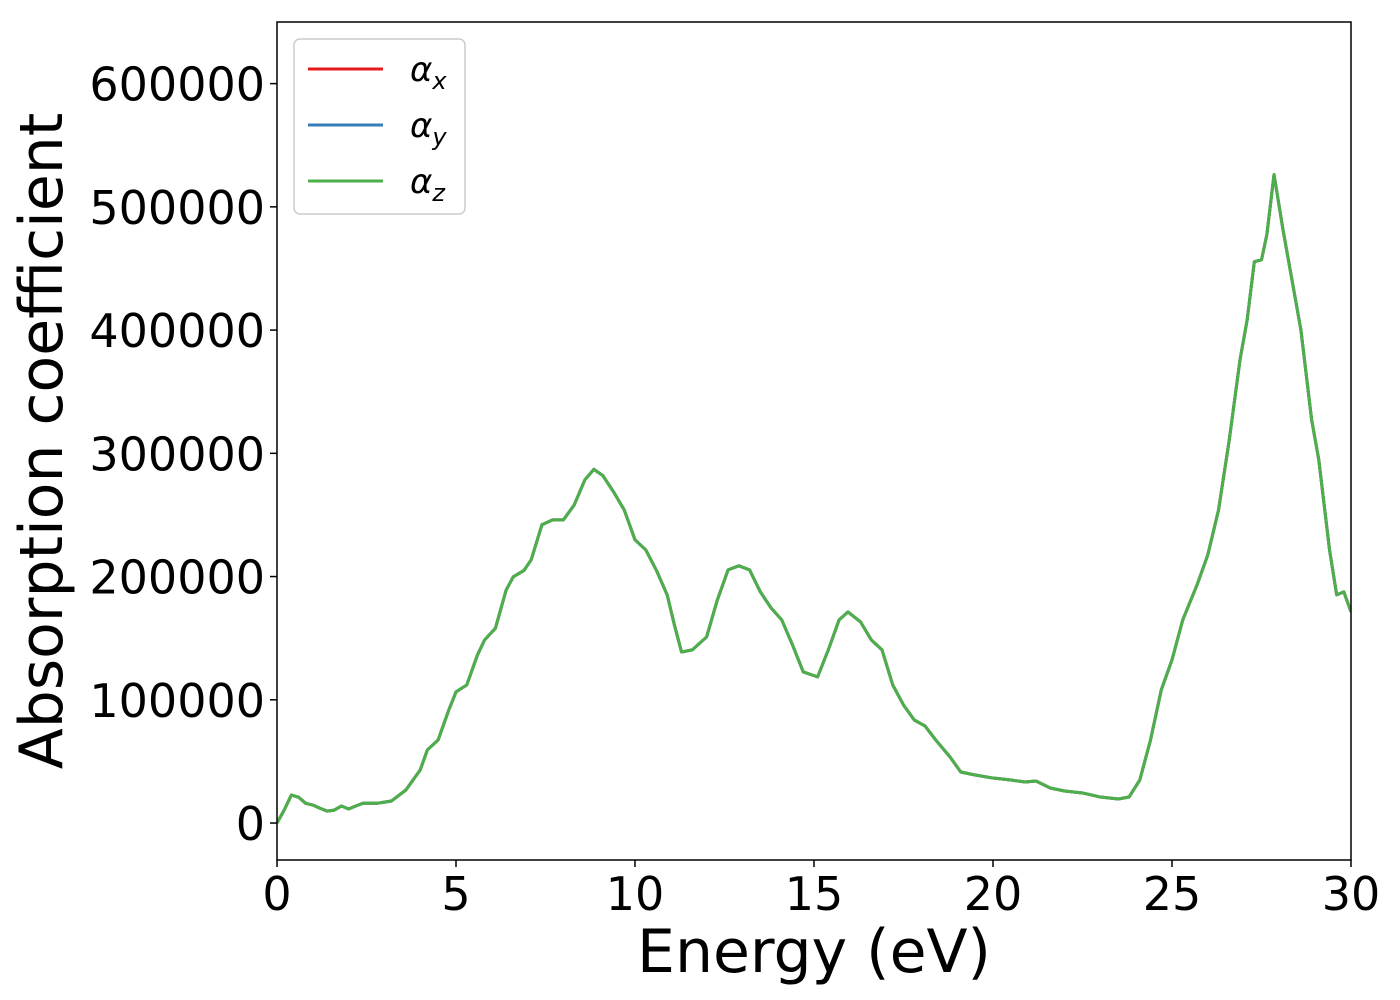 This screenshot has height=1000, width=1400. What do you see at coordinates (455, 894) in the screenshot?
I see `x-tick-label: 5` at bounding box center [455, 894].